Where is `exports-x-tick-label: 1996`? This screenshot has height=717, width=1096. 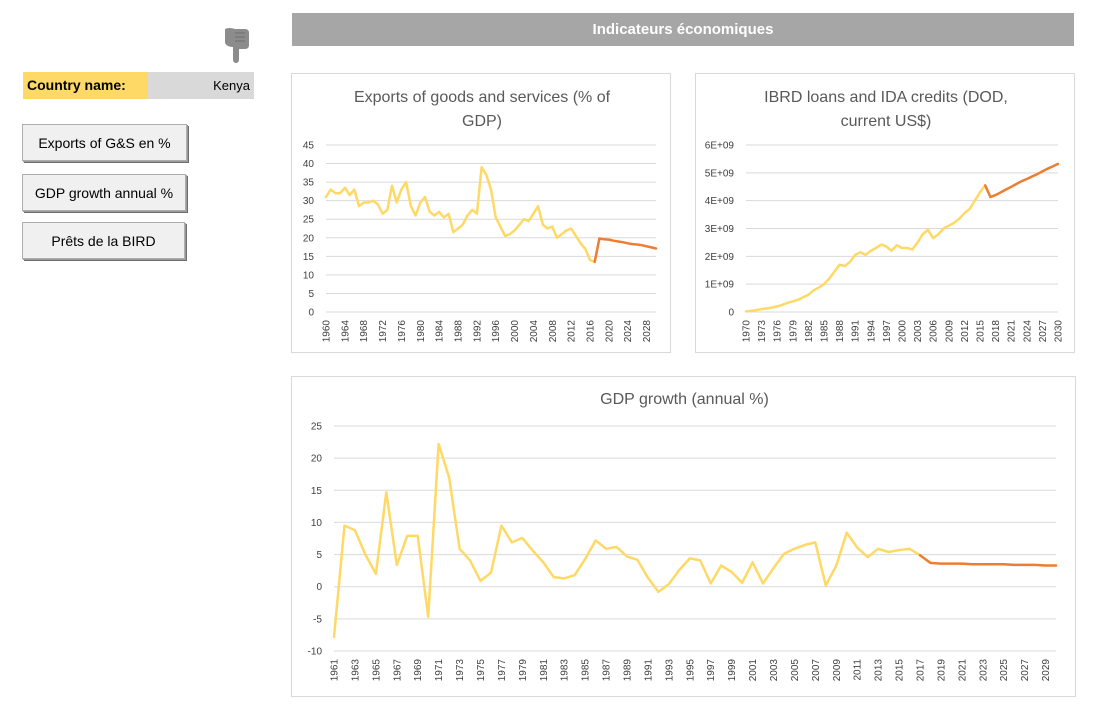 exports-x-tick-label: 1996 is located at coordinates (496, 331).